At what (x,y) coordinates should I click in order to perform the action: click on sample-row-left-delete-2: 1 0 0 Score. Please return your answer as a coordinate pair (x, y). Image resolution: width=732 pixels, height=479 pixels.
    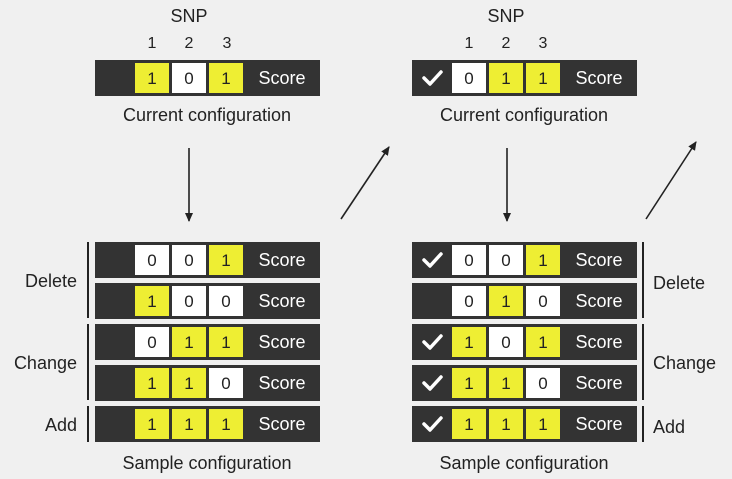
    Looking at the image, I should click on (207, 301).